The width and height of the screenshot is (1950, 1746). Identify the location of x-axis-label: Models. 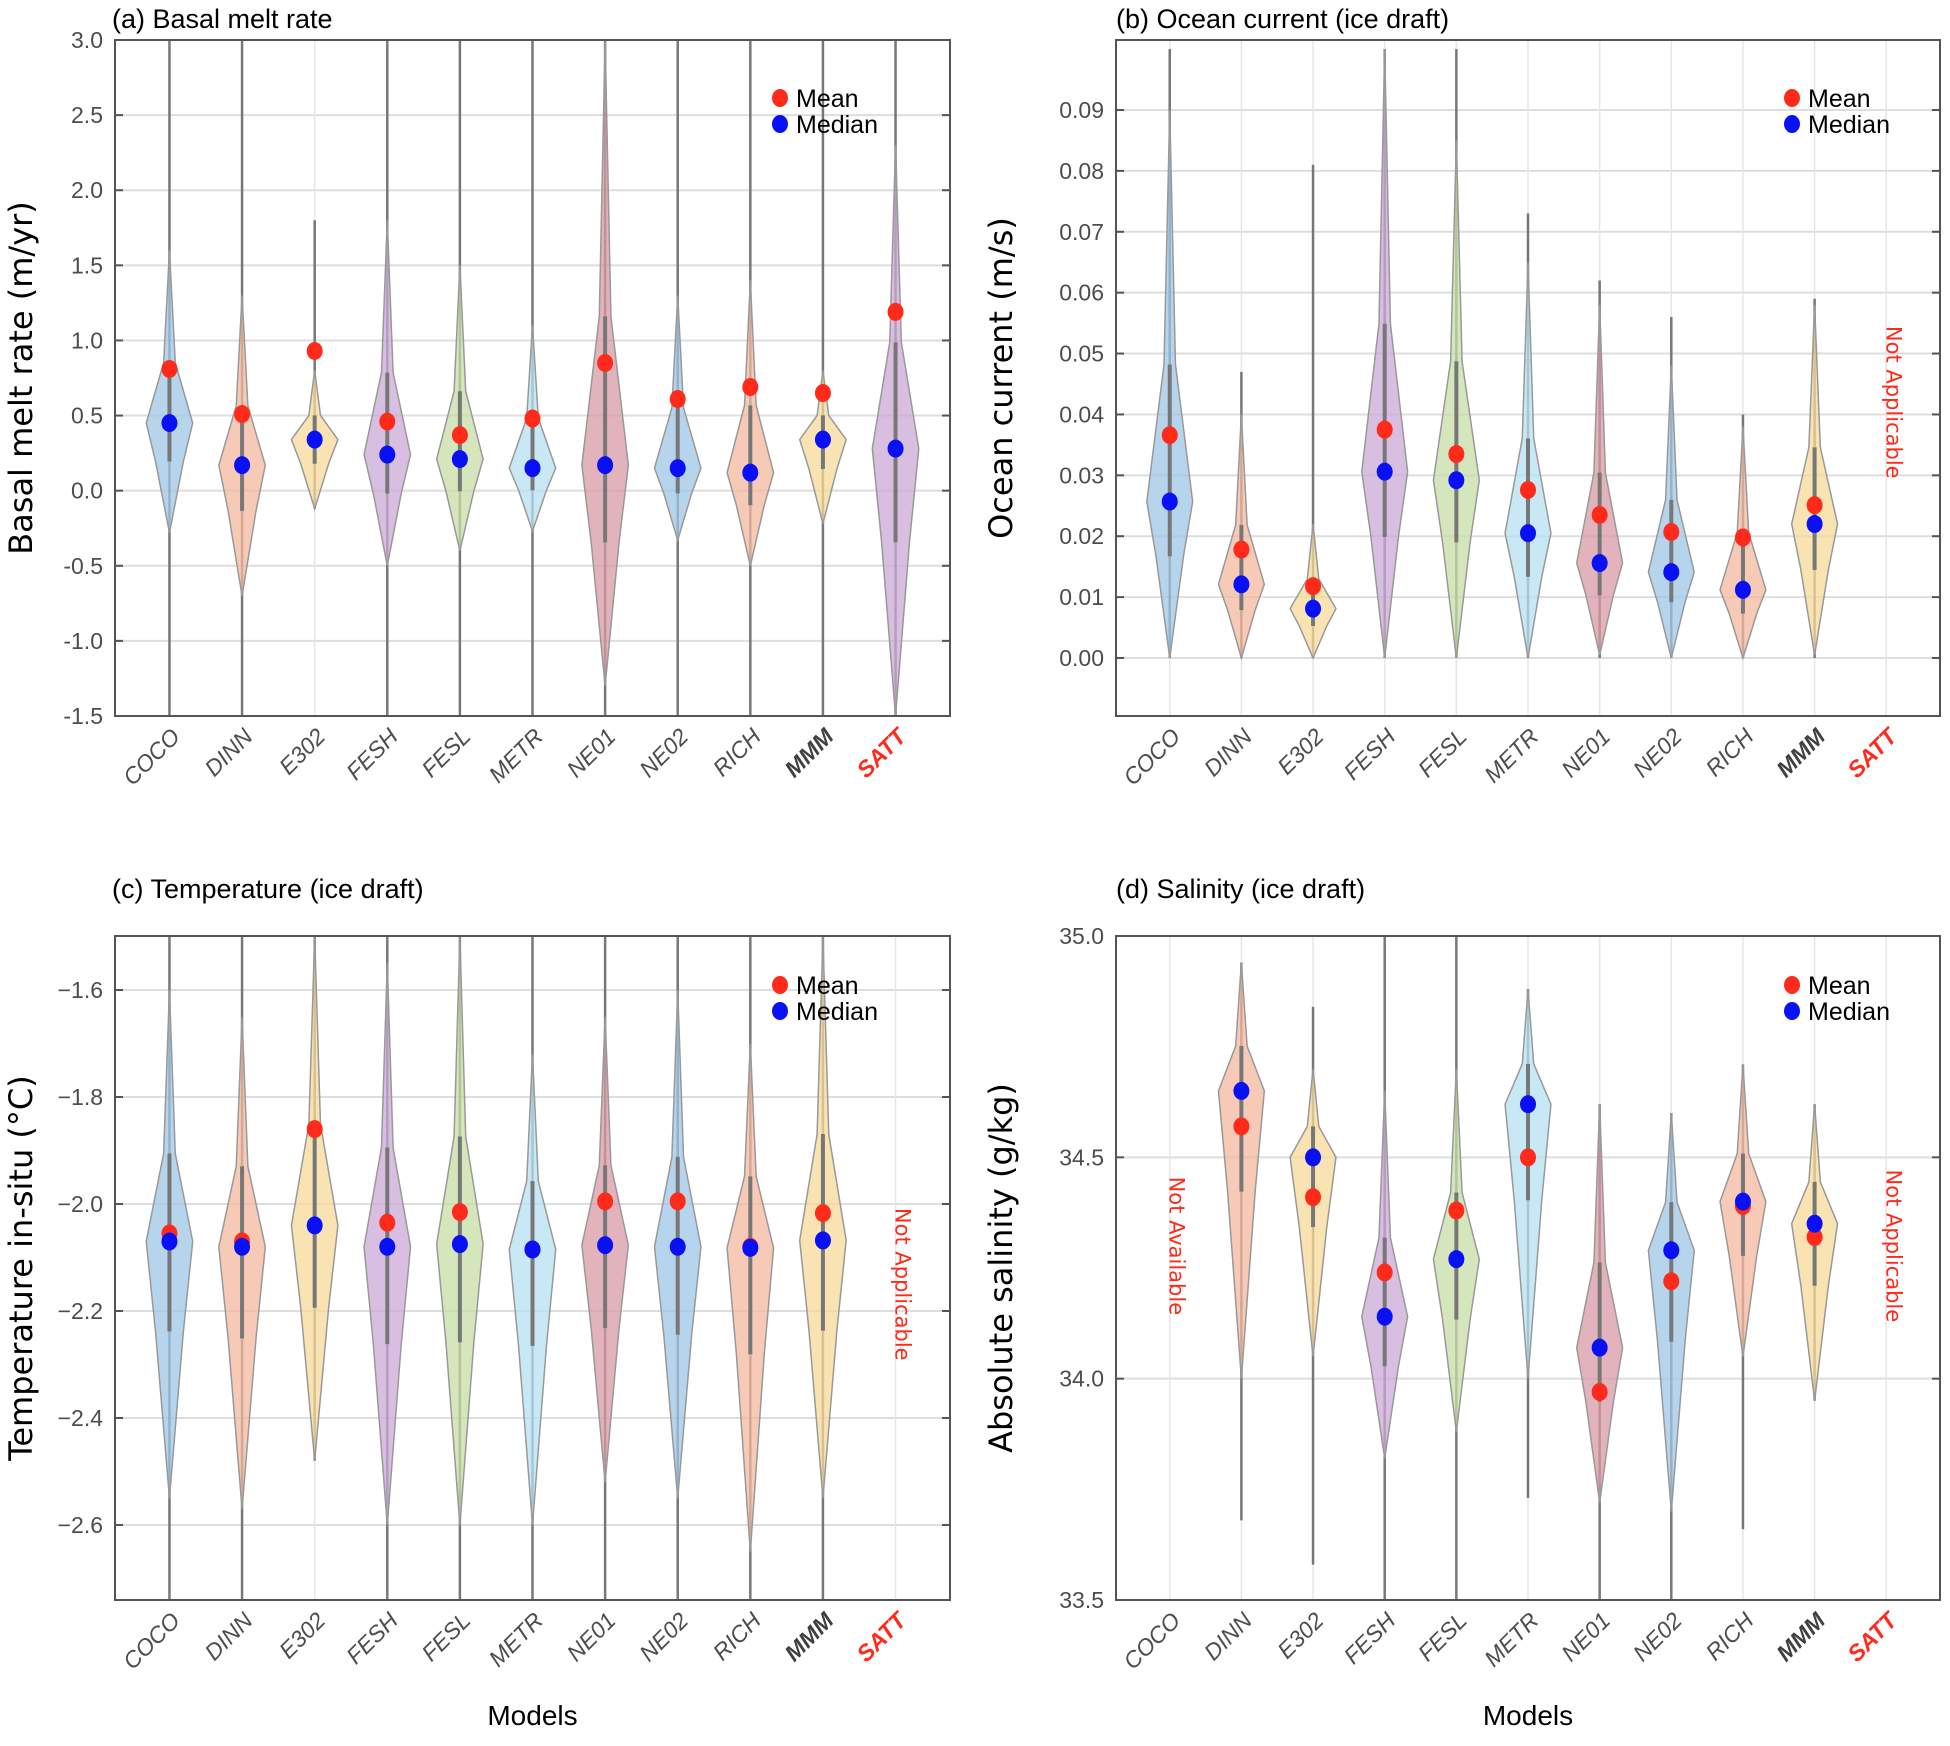
(1528, 1715).